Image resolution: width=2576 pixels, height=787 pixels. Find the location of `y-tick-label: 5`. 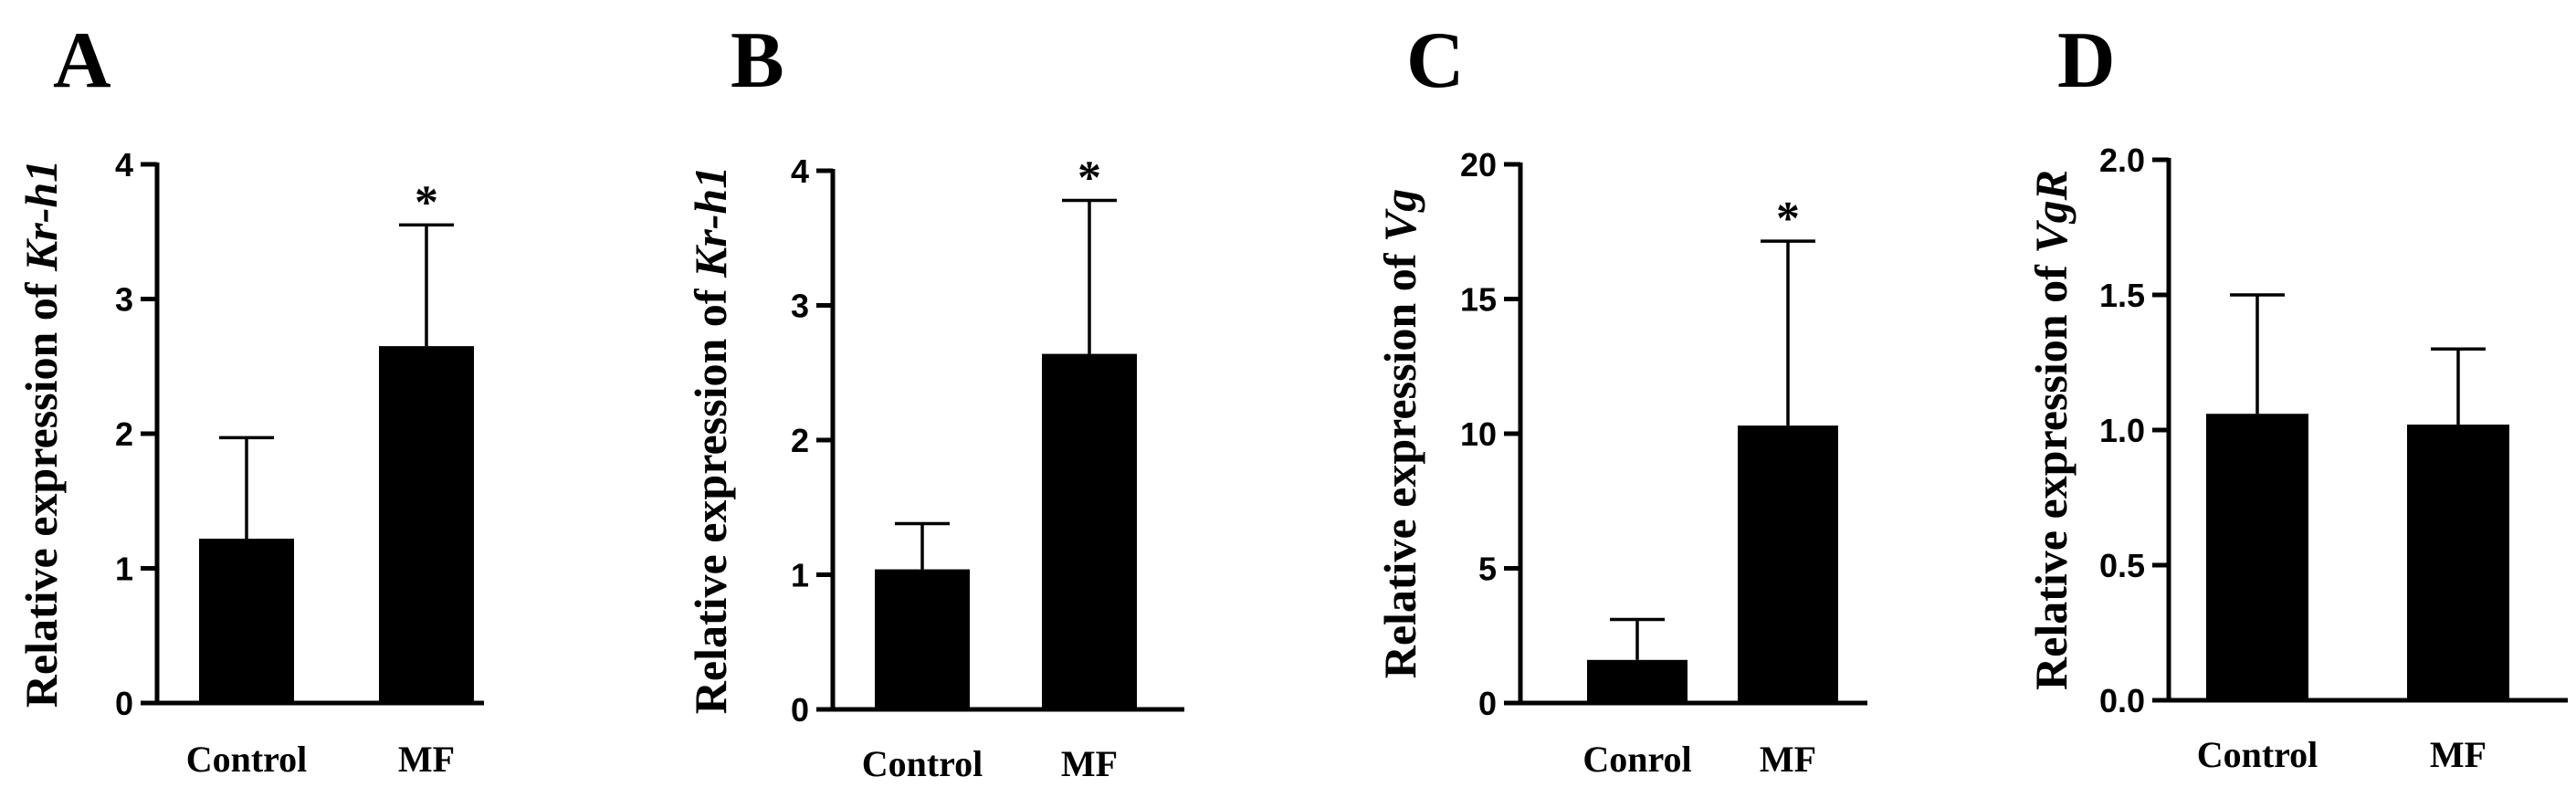

y-tick-label: 5 is located at coordinates (1487, 569).